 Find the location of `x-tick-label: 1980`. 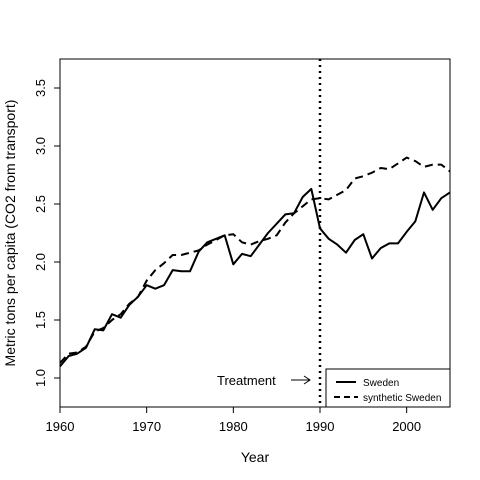

x-tick-label: 1980 is located at coordinates (233, 426).